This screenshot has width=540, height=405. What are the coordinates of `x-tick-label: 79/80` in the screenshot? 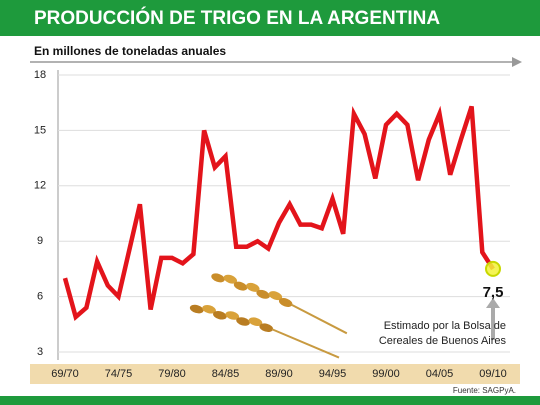 It's located at (172, 374).